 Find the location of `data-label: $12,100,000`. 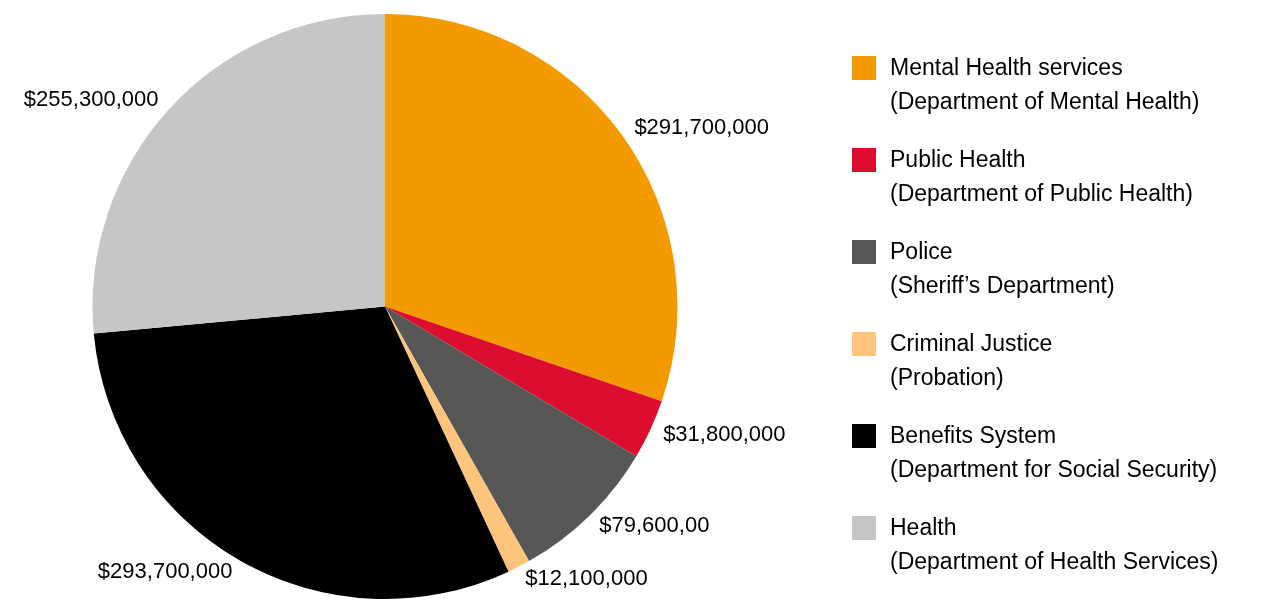

data-label: $12,100,000 is located at coordinates (586, 578).